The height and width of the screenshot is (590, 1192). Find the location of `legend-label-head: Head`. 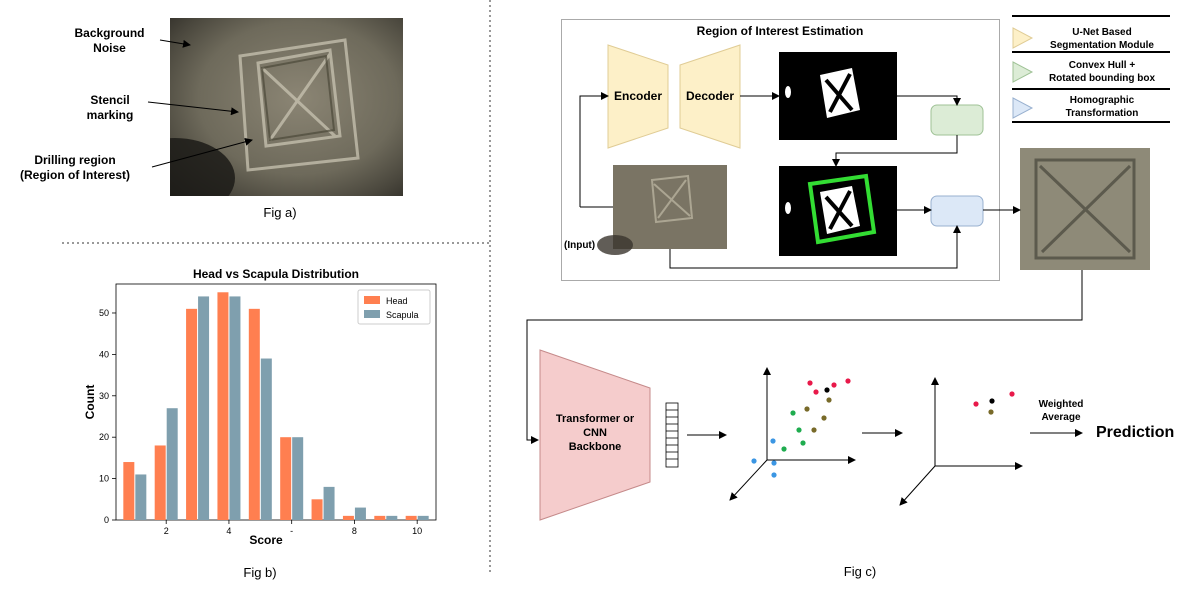

legend-label-head: Head is located at coordinates (397, 301).